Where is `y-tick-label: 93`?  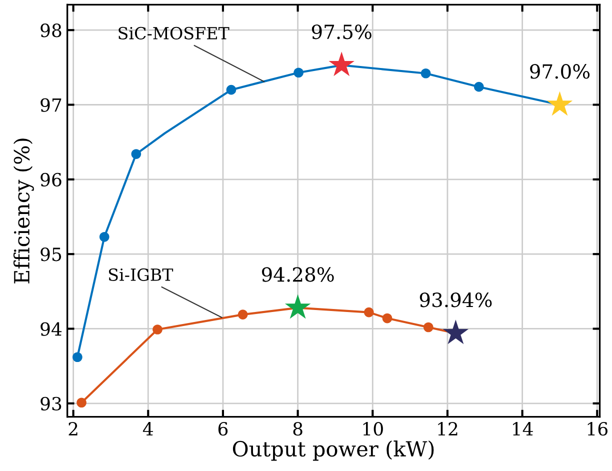
y-tick-label: 93 is located at coordinates (51, 403).